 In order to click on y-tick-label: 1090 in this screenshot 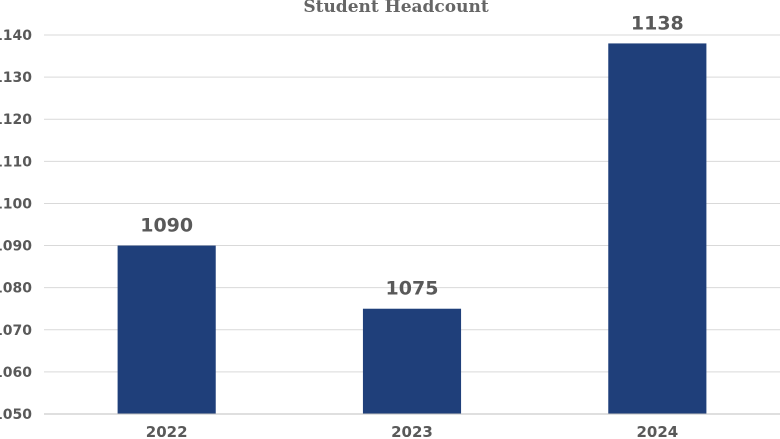, I will do `click(16, 247)`.